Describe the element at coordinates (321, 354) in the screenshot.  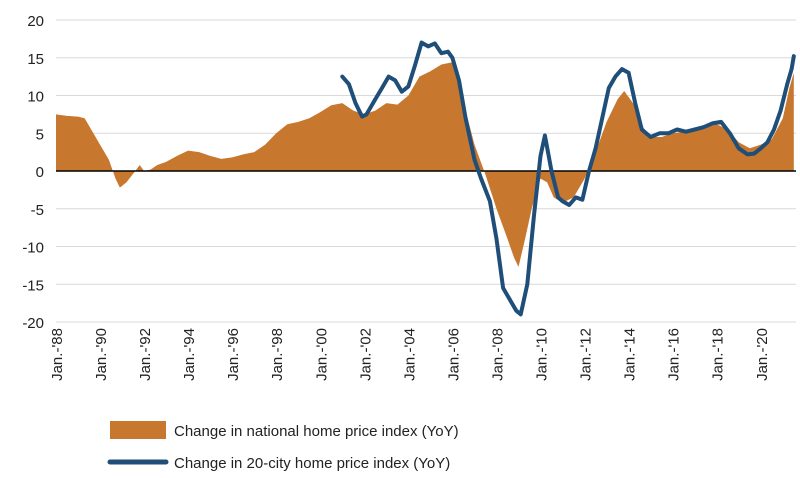
I see `x-tick-label: Jan.-'00` at that location.